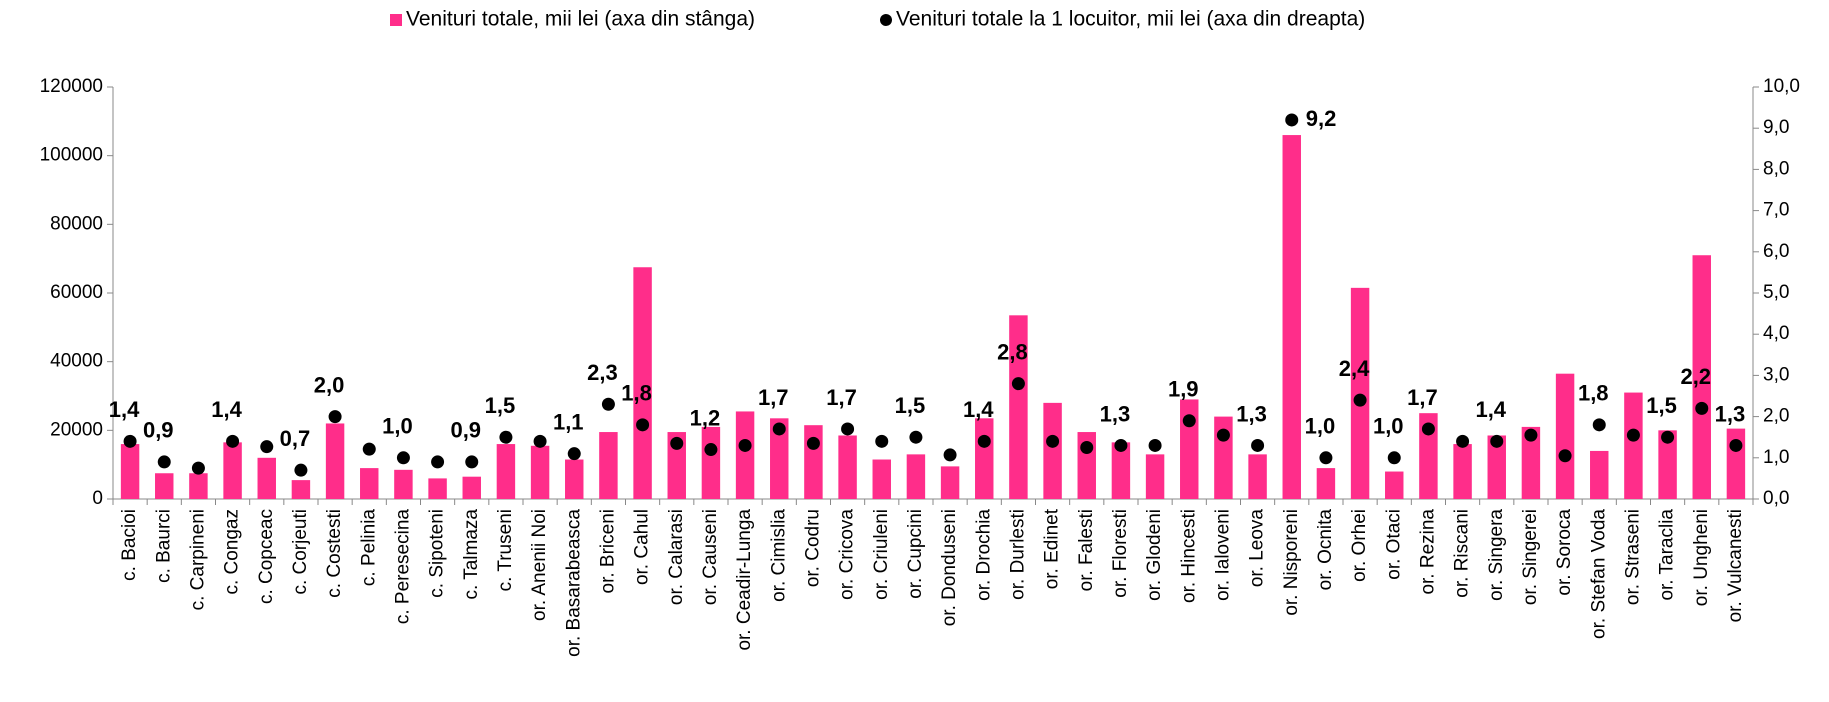 This screenshot has height=702, width=1829. I want to click on y2-tick-label: 6,0, so click(1776, 251).